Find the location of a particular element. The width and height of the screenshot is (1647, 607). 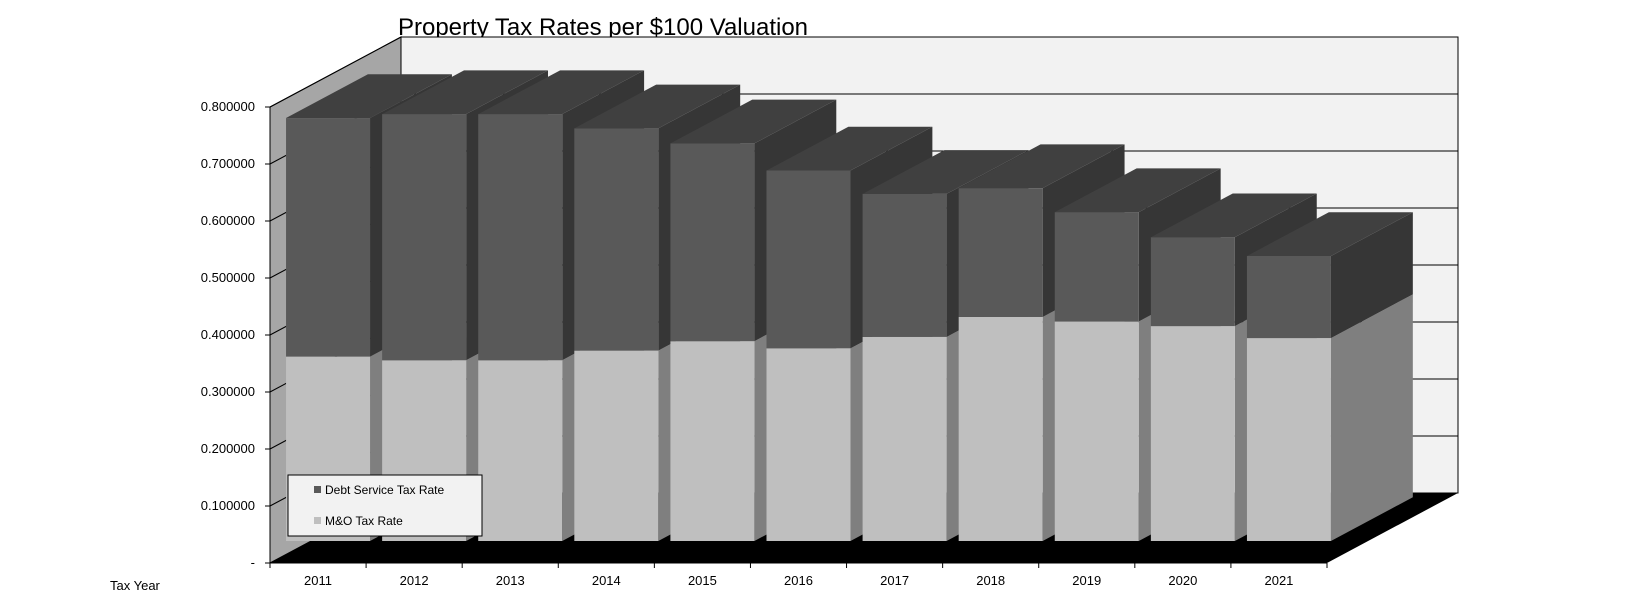

legend-label-debt-service: Debt Service Tax Rate is located at coordinates (384, 490).